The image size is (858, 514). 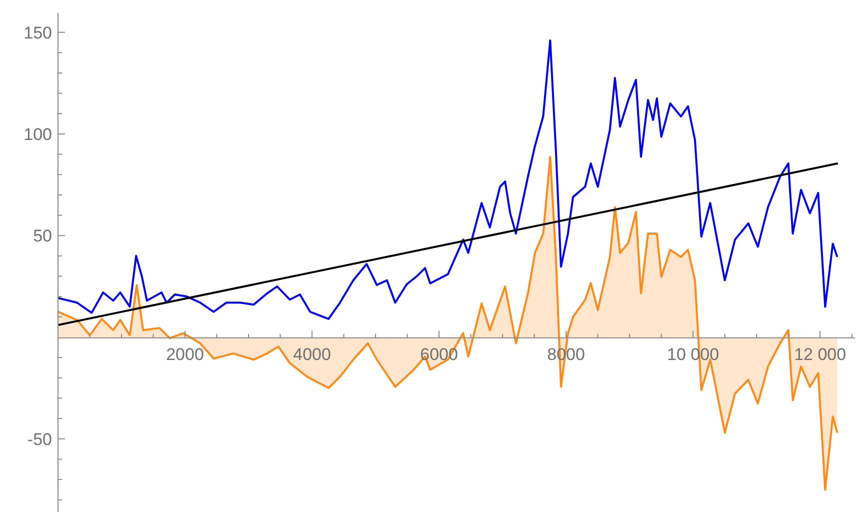 What do you see at coordinates (38, 32) in the screenshot?
I see `y-tick-label: 150` at bounding box center [38, 32].